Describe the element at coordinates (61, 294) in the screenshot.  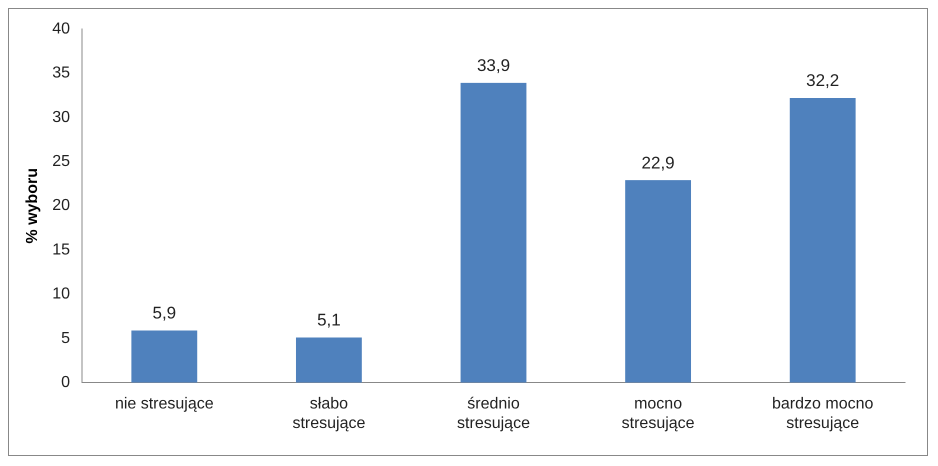
I see `y-tick-label: 10` at that location.